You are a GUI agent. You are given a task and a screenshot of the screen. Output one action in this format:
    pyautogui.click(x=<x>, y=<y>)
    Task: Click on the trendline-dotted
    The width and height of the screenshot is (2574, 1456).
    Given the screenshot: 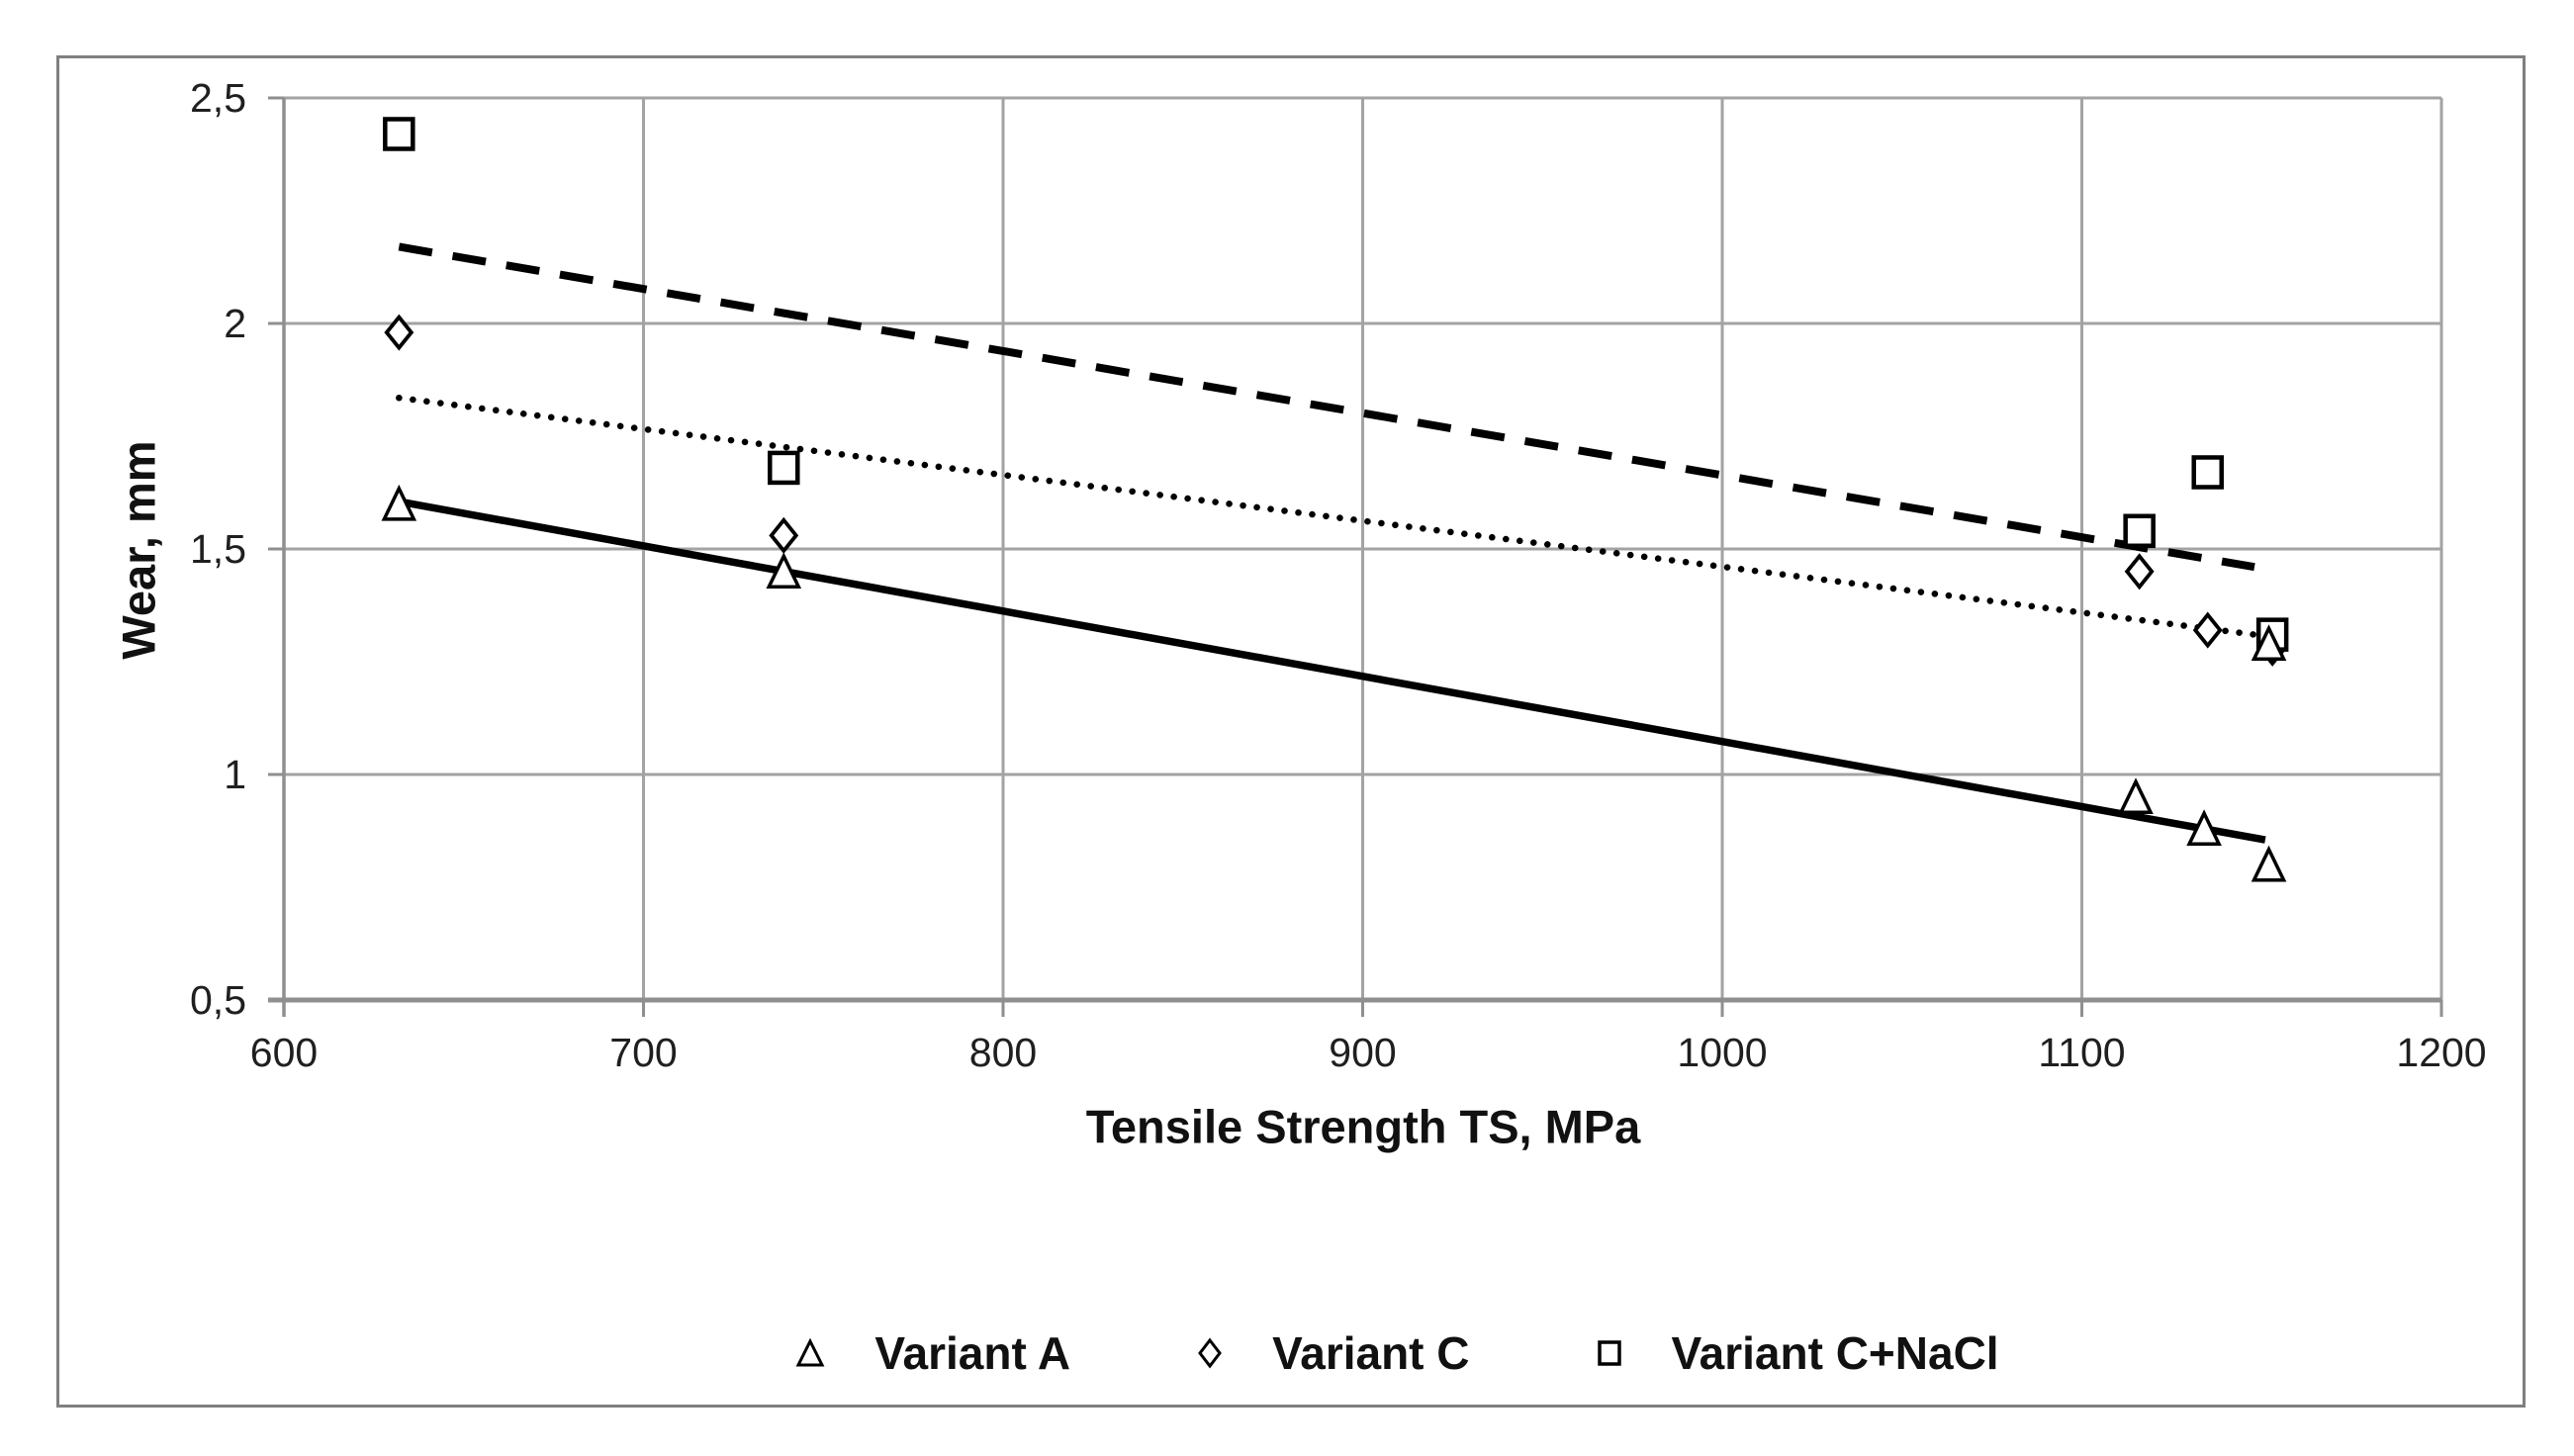 What is the action you would take?
    pyautogui.click(x=1336, y=517)
    